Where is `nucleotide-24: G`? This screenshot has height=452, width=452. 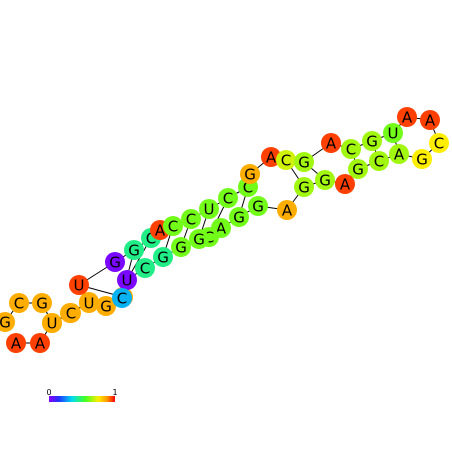 nucleotide-24: G is located at coordinates (372, 141).